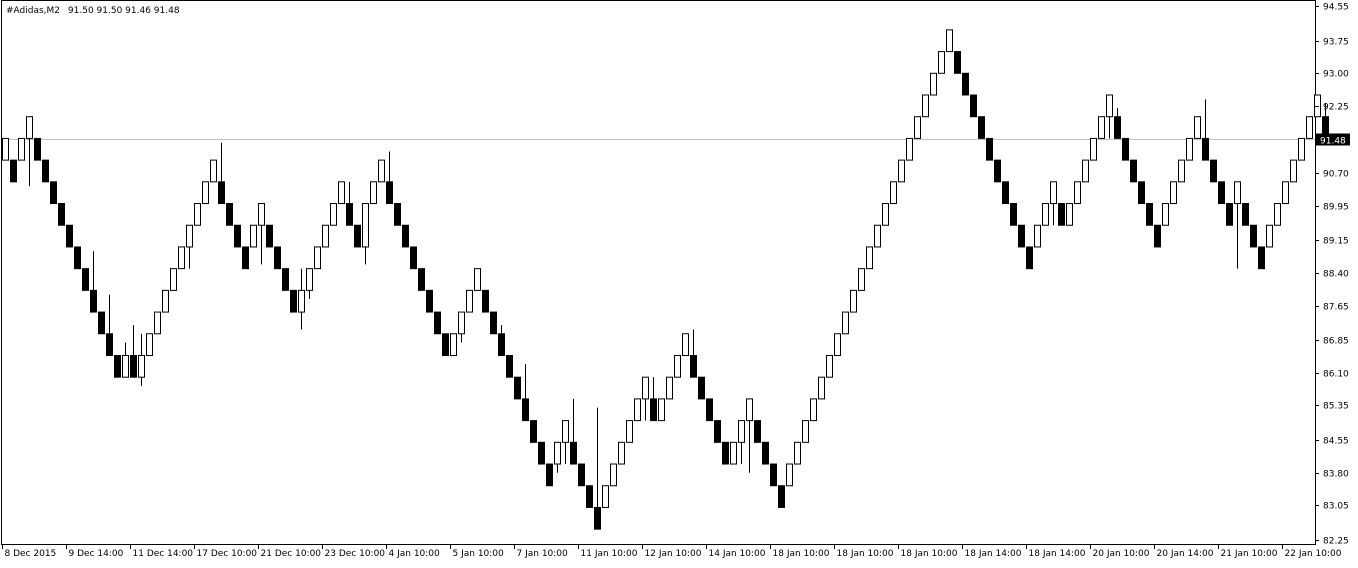  Describe the element at coordinates (1336, 75) in the screenshot. I see `price-tick-label: 93.00` at that location.